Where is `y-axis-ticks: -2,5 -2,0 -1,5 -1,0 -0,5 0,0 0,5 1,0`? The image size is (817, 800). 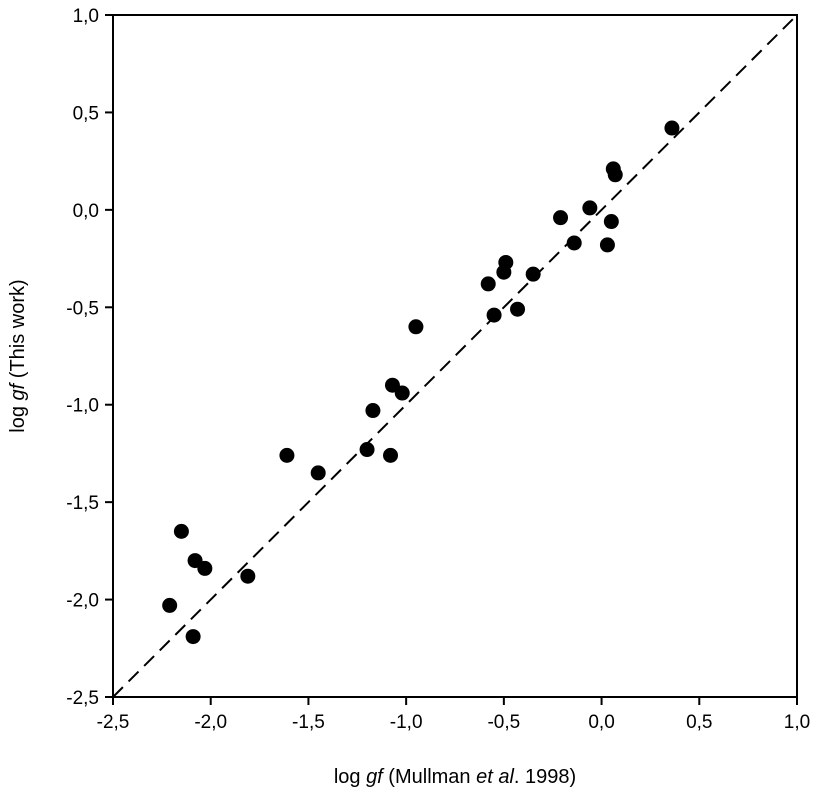
y-axis-ticks: -2,5 -2,0 -1,5 -1,0 -0,5 0,0 0,5 1,0 is located at coordinates (89, 357).